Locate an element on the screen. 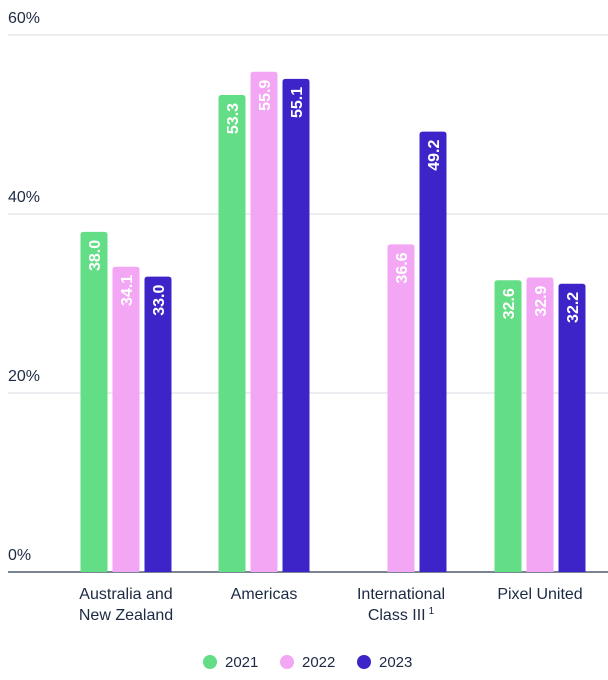  y-tick-label: 40% is located at coordinates (24, 197).